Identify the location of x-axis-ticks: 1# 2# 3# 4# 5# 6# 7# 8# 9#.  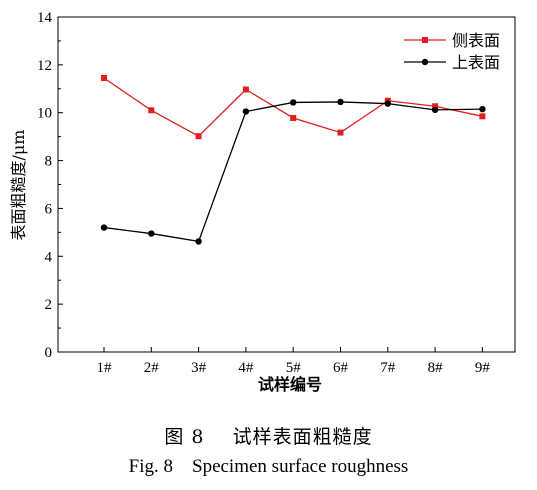
(294, 361).